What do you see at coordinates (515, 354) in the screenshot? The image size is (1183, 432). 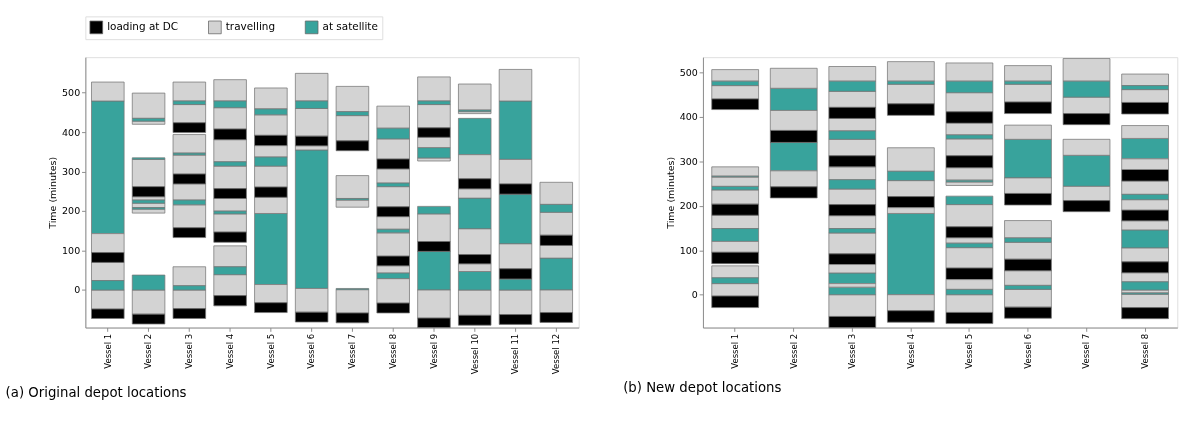 I see `x-tick-label: Vessel 11` at bounding box center [515, 354].